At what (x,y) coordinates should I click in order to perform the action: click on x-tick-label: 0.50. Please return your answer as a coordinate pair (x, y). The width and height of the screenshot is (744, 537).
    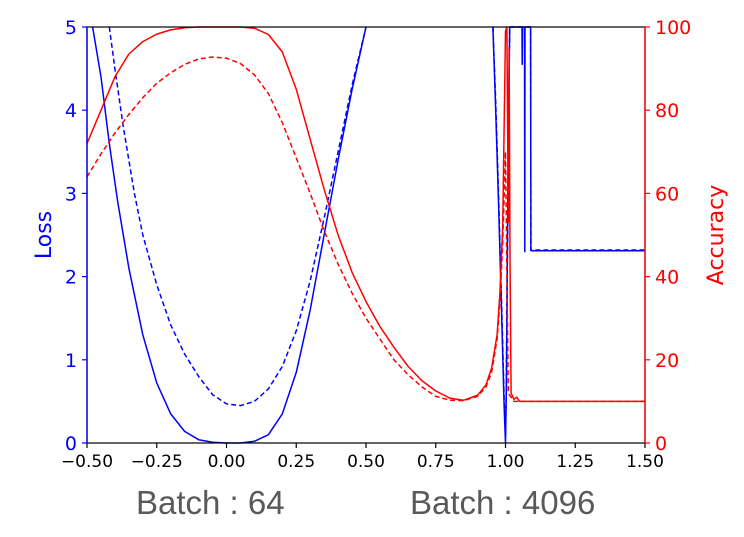
    Looking at the image, I should click on (366, 462).